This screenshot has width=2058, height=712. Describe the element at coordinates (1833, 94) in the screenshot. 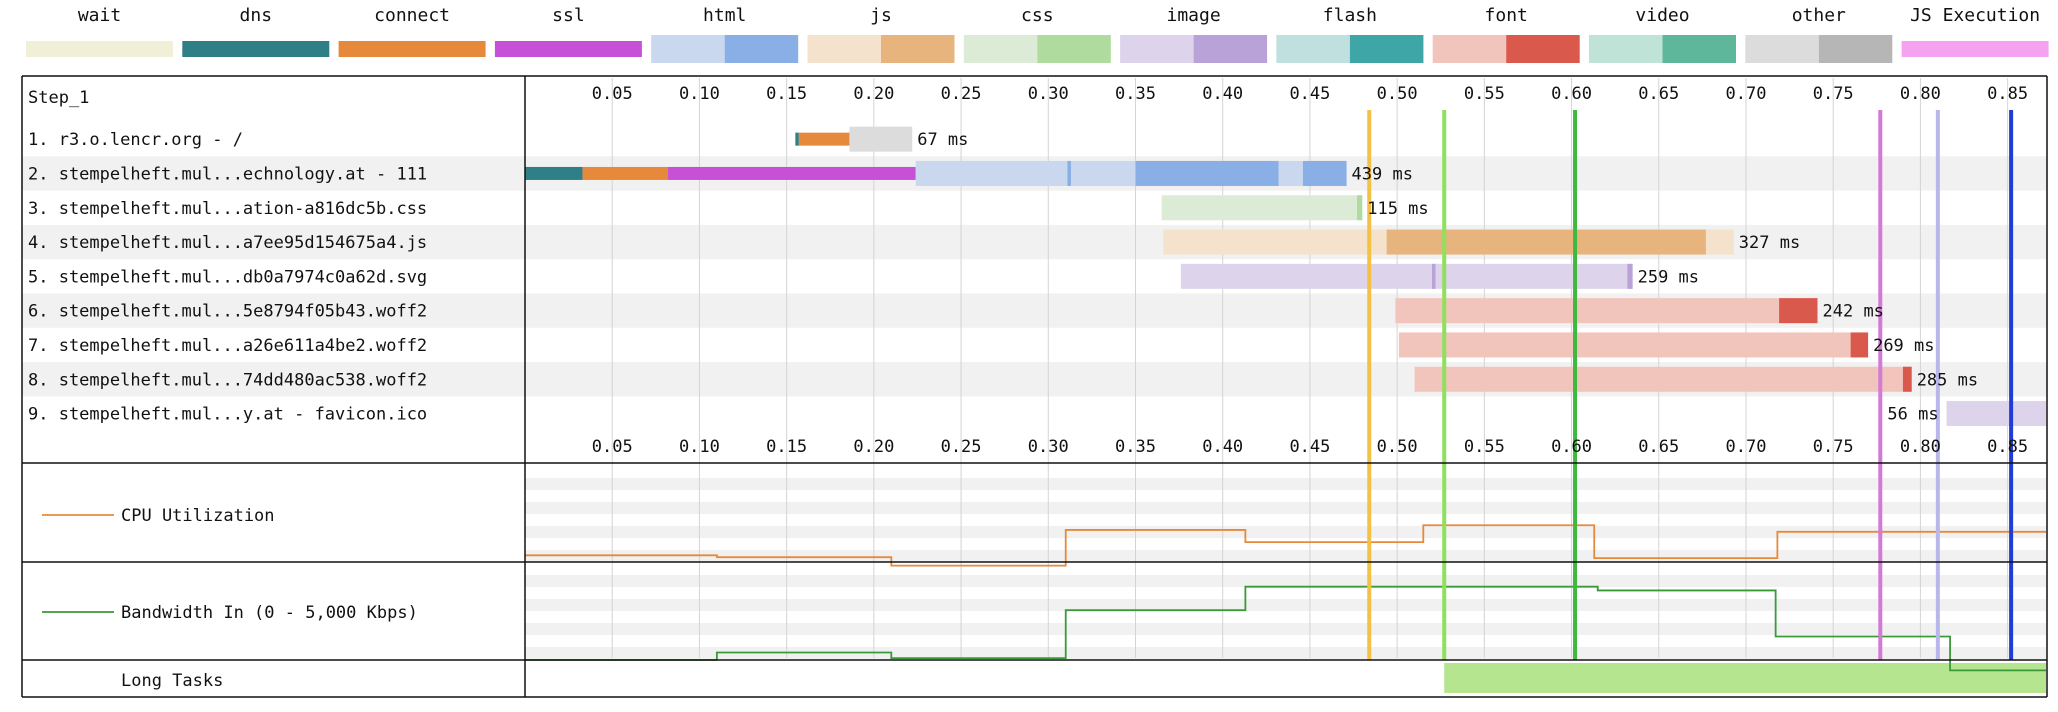

I see `tick-label-top: 0.75` at that location.